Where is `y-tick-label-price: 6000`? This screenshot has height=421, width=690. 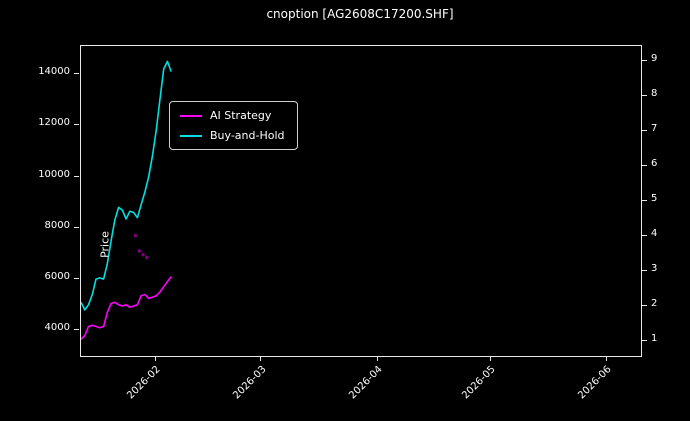
y-tick-label-price: 6000 is located at coordinates (57, 277).